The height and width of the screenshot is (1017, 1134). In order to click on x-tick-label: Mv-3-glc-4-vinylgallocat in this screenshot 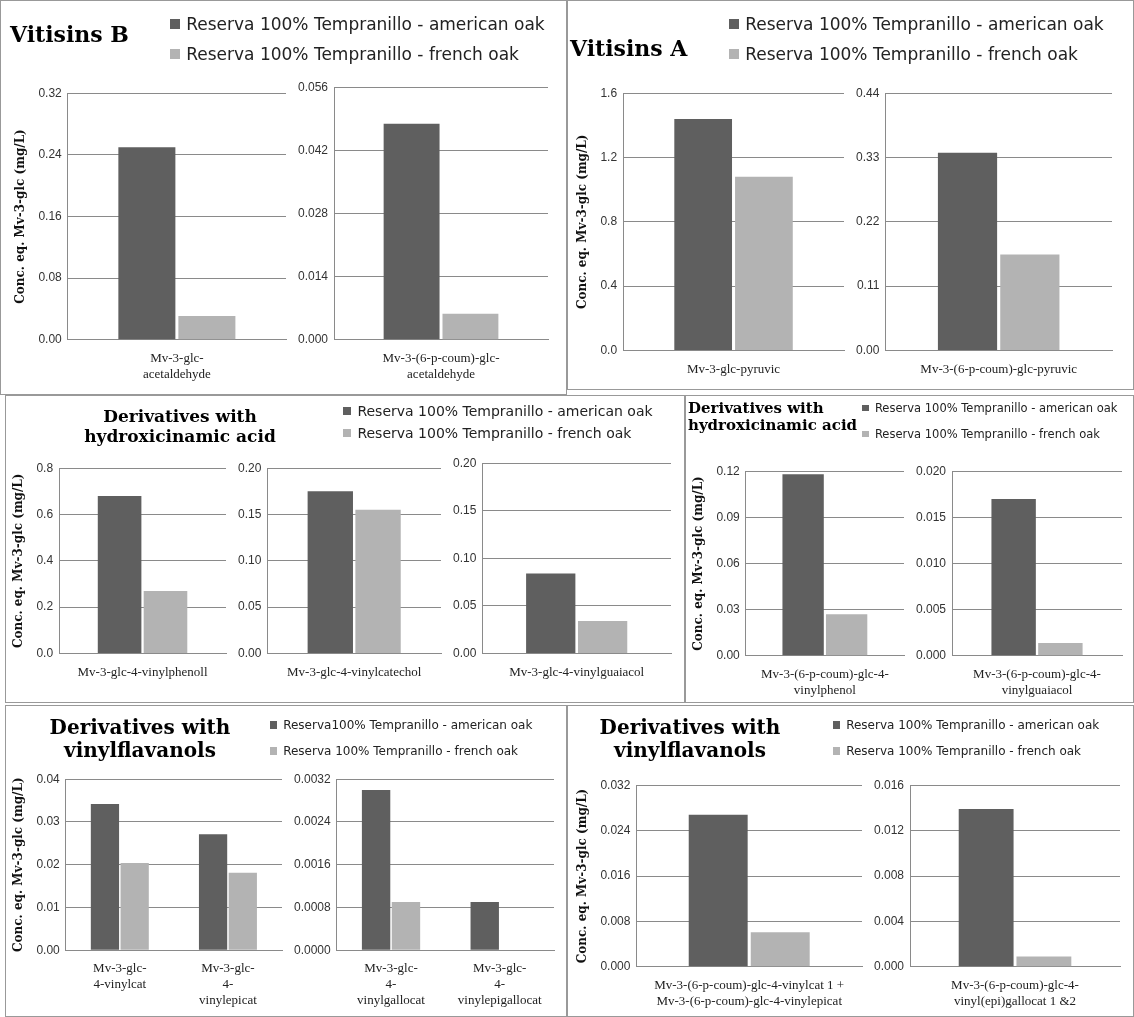, I will do `click(391, 983)`.